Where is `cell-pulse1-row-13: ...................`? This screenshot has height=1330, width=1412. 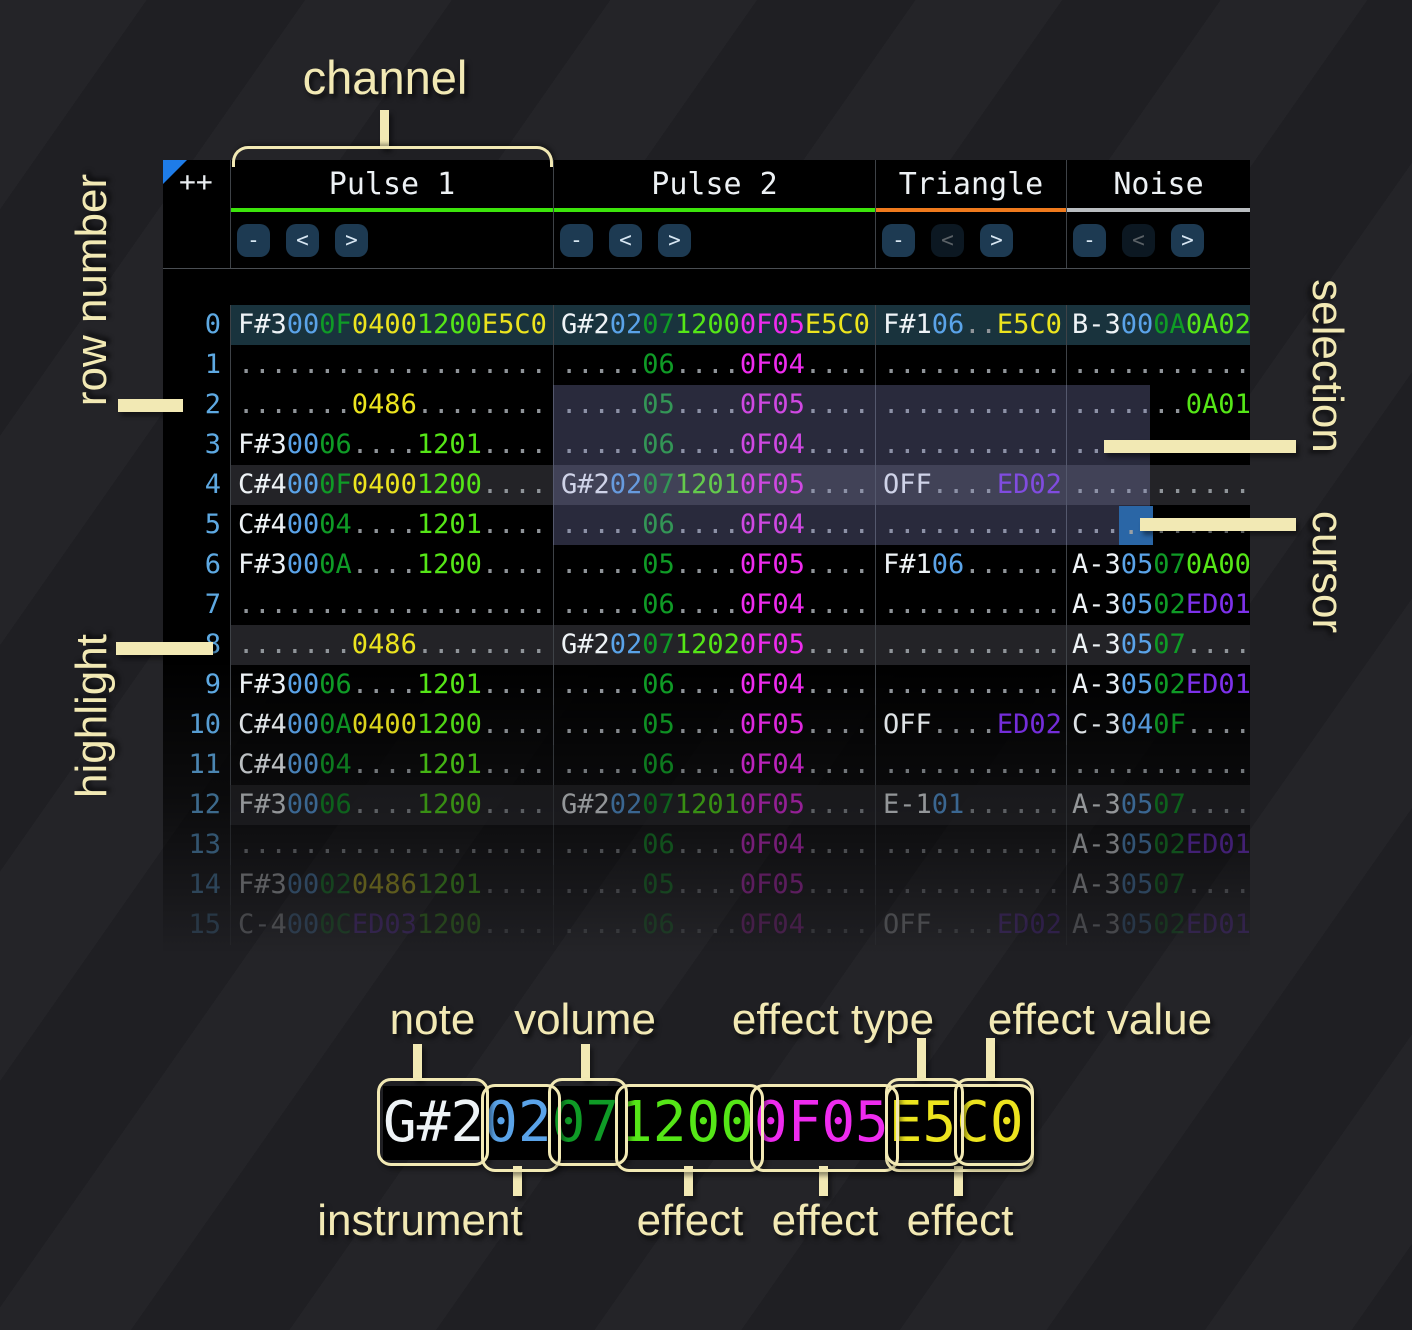
cell-pulse1-row-13: ................... is located at coordinates (391, 845).